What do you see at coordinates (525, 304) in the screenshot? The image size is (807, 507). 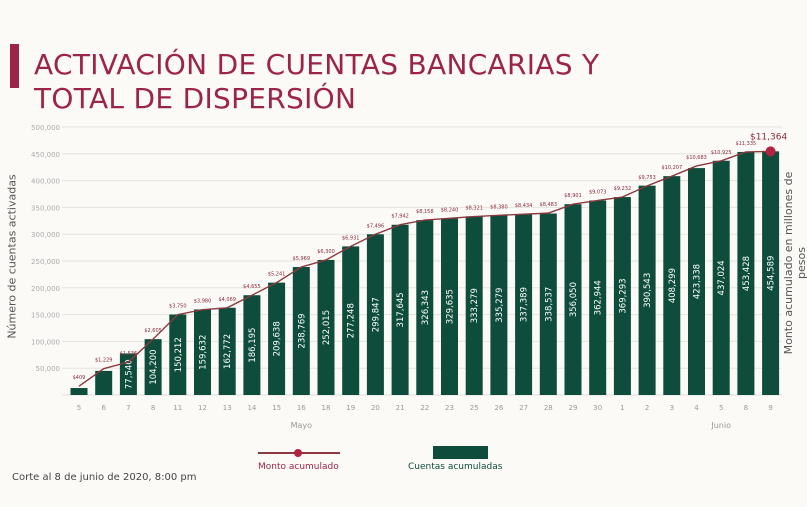 I see `bar-value-label: 337,389` at bounding box center [525, 304].